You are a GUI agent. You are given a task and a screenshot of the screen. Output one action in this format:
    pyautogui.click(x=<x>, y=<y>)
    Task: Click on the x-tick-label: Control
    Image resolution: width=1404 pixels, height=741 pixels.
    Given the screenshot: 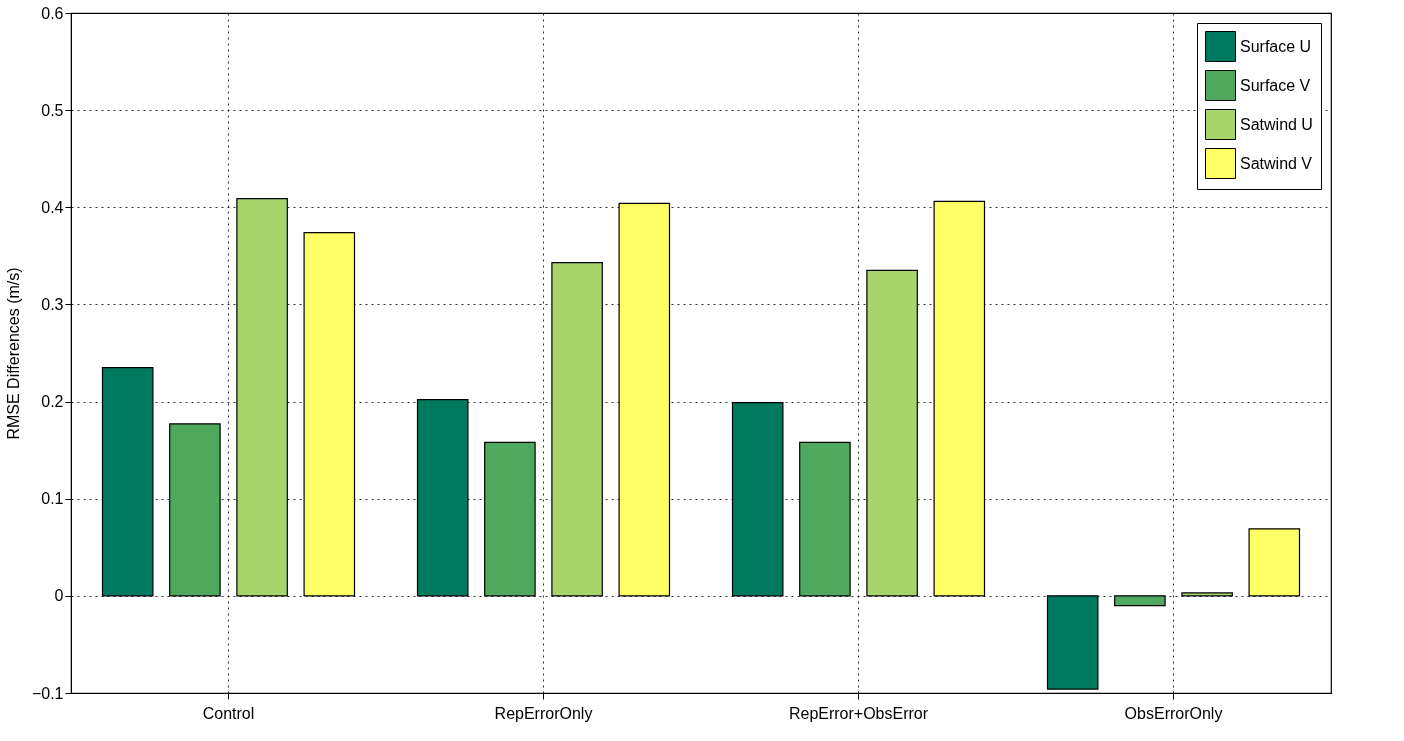 What is the action you would take?
    pyautogui.click(x=228, y=713)
    